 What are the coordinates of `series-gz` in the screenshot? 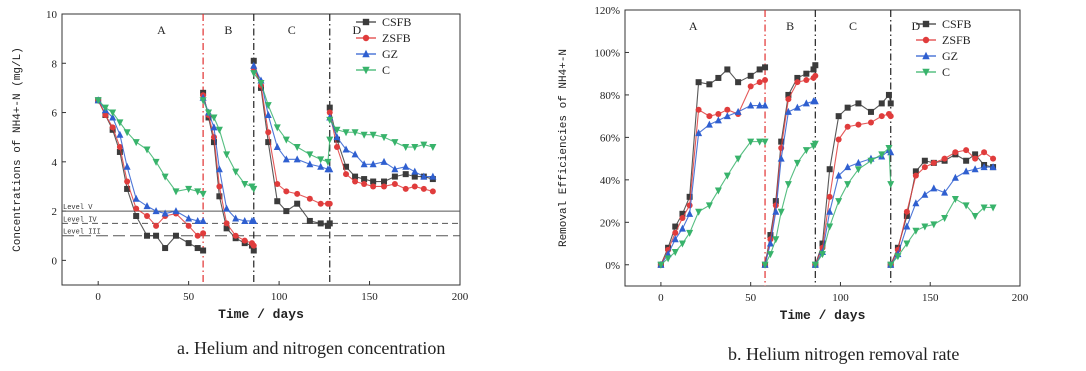 It's located at (265, 142).